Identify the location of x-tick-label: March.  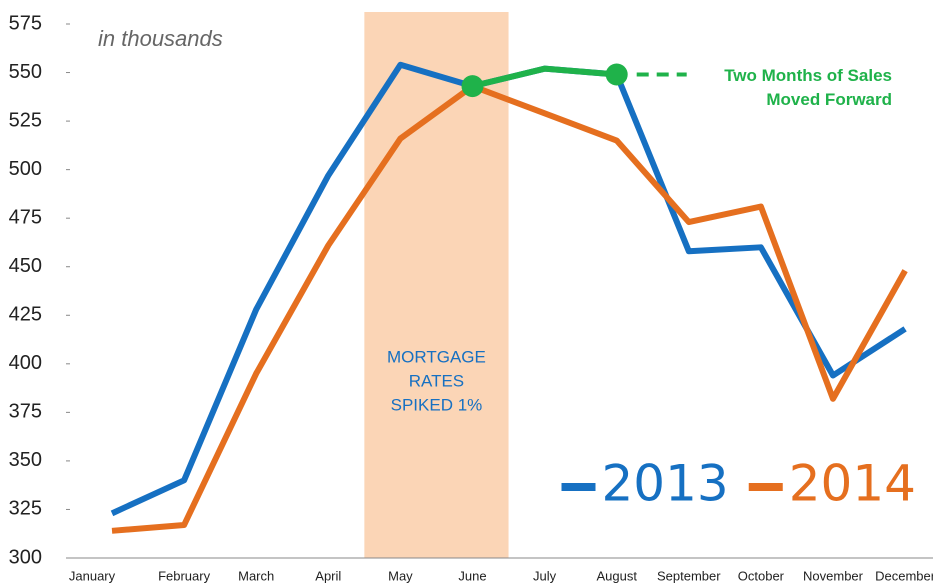
(256, 575).